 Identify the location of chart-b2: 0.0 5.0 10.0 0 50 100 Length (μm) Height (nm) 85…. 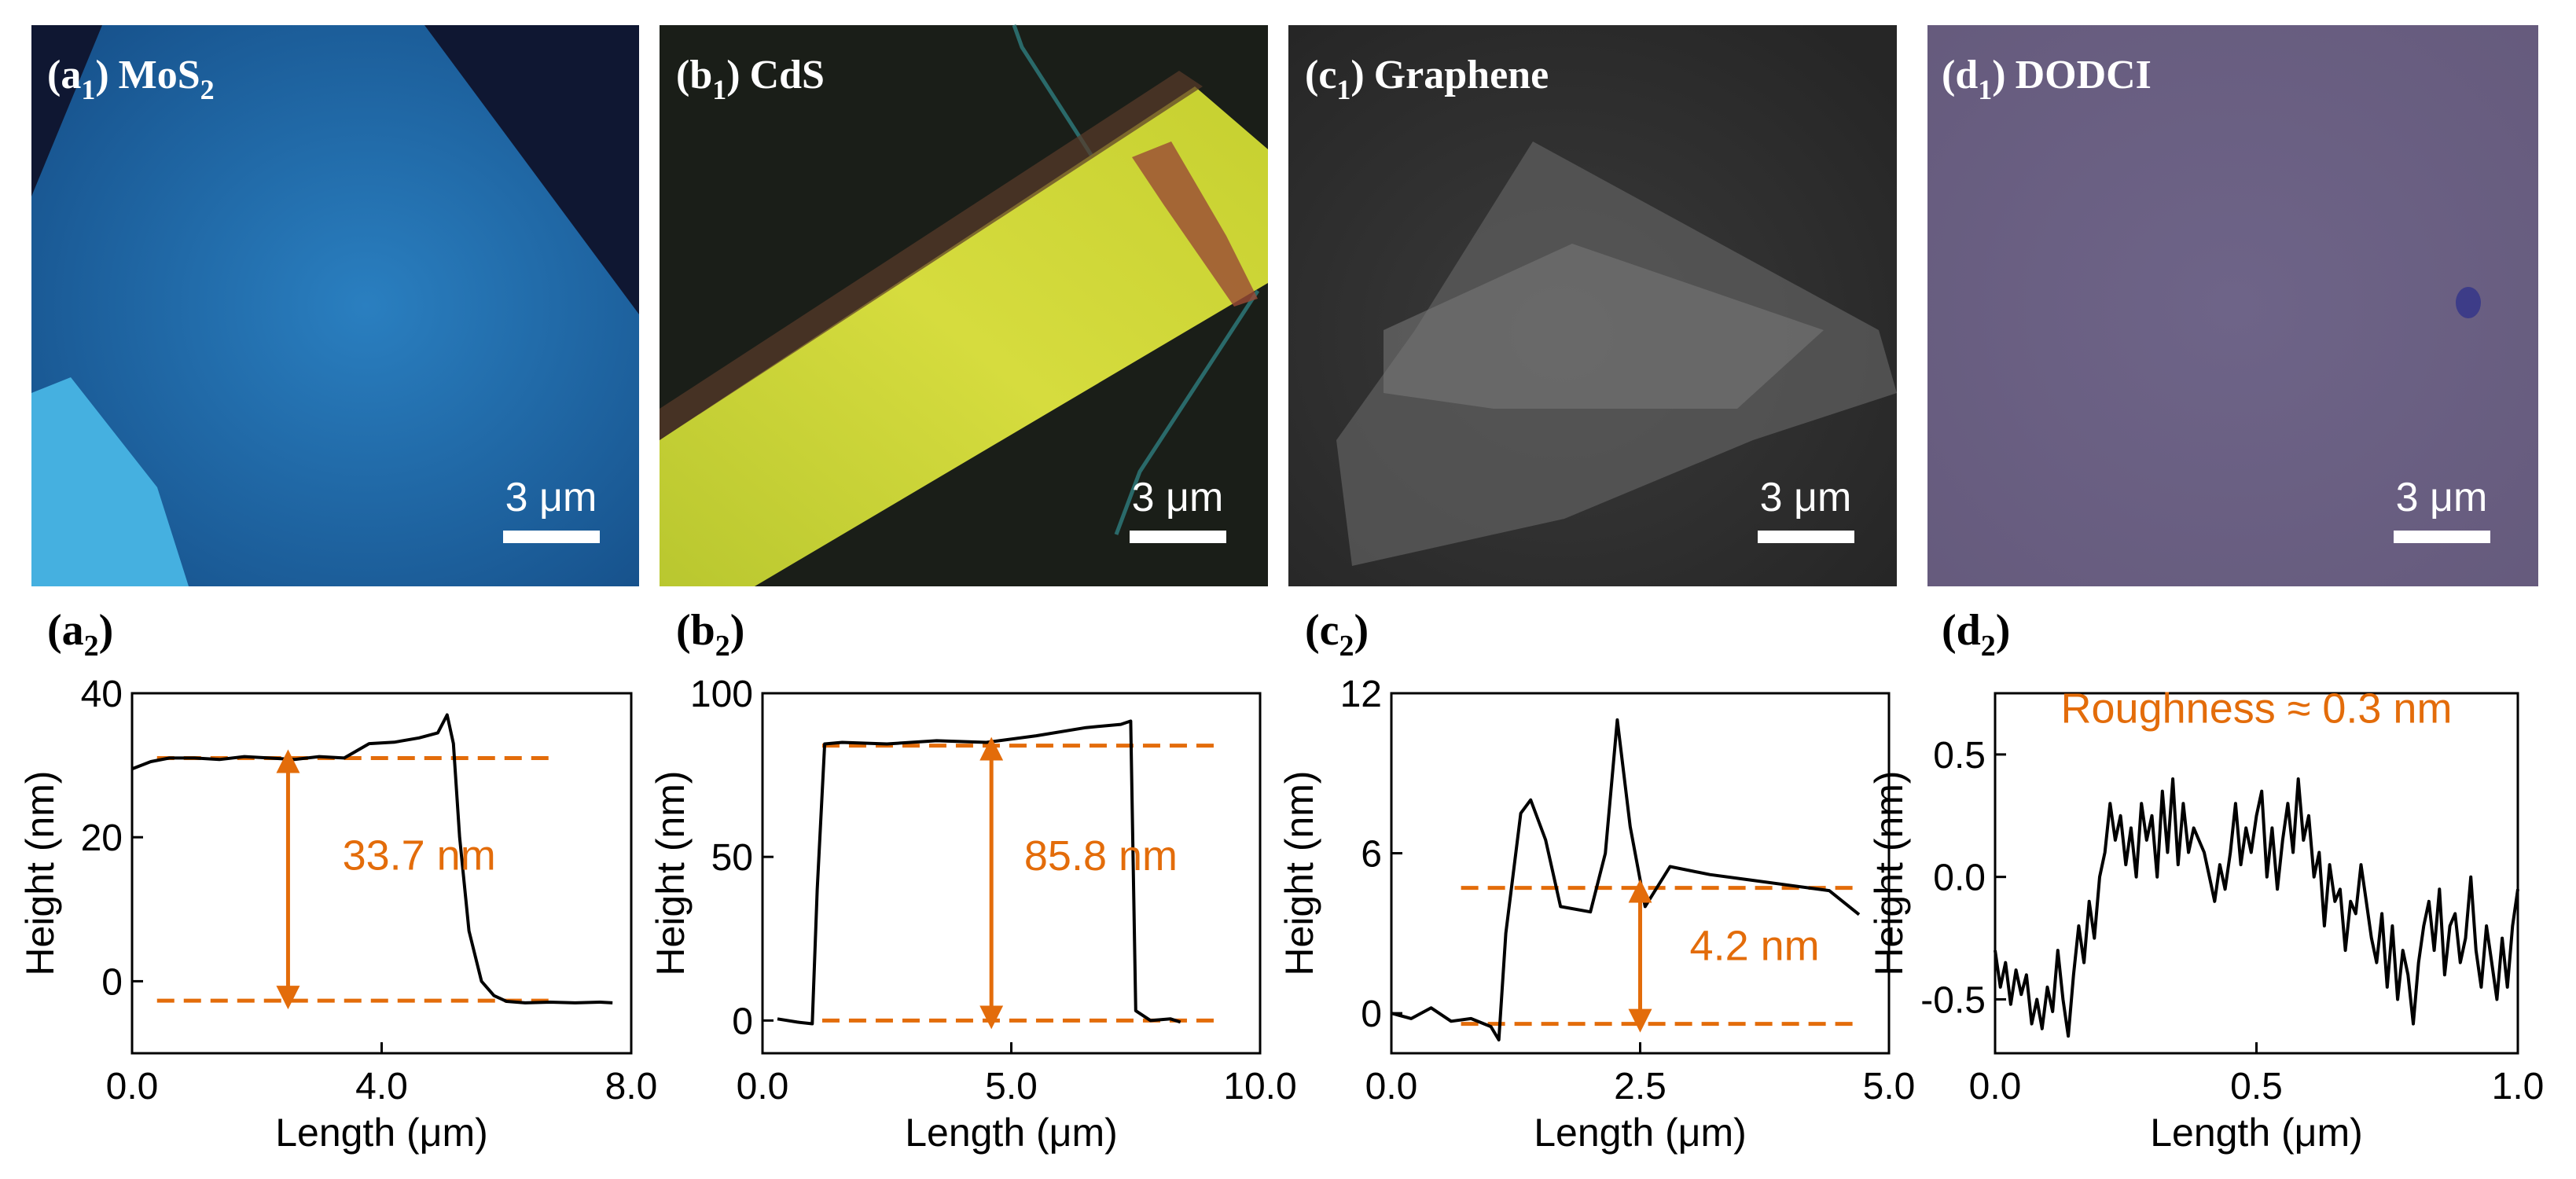
(973, 915).